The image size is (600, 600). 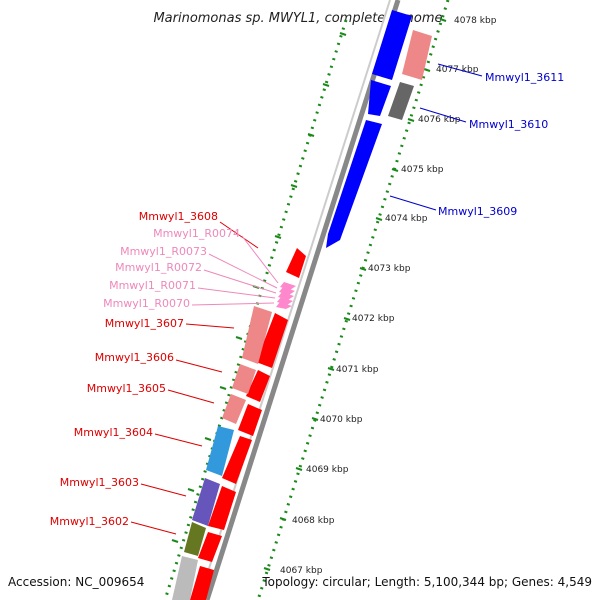 I want to click on kbp-label: 4070 kbp, so click(x=341, y=420).